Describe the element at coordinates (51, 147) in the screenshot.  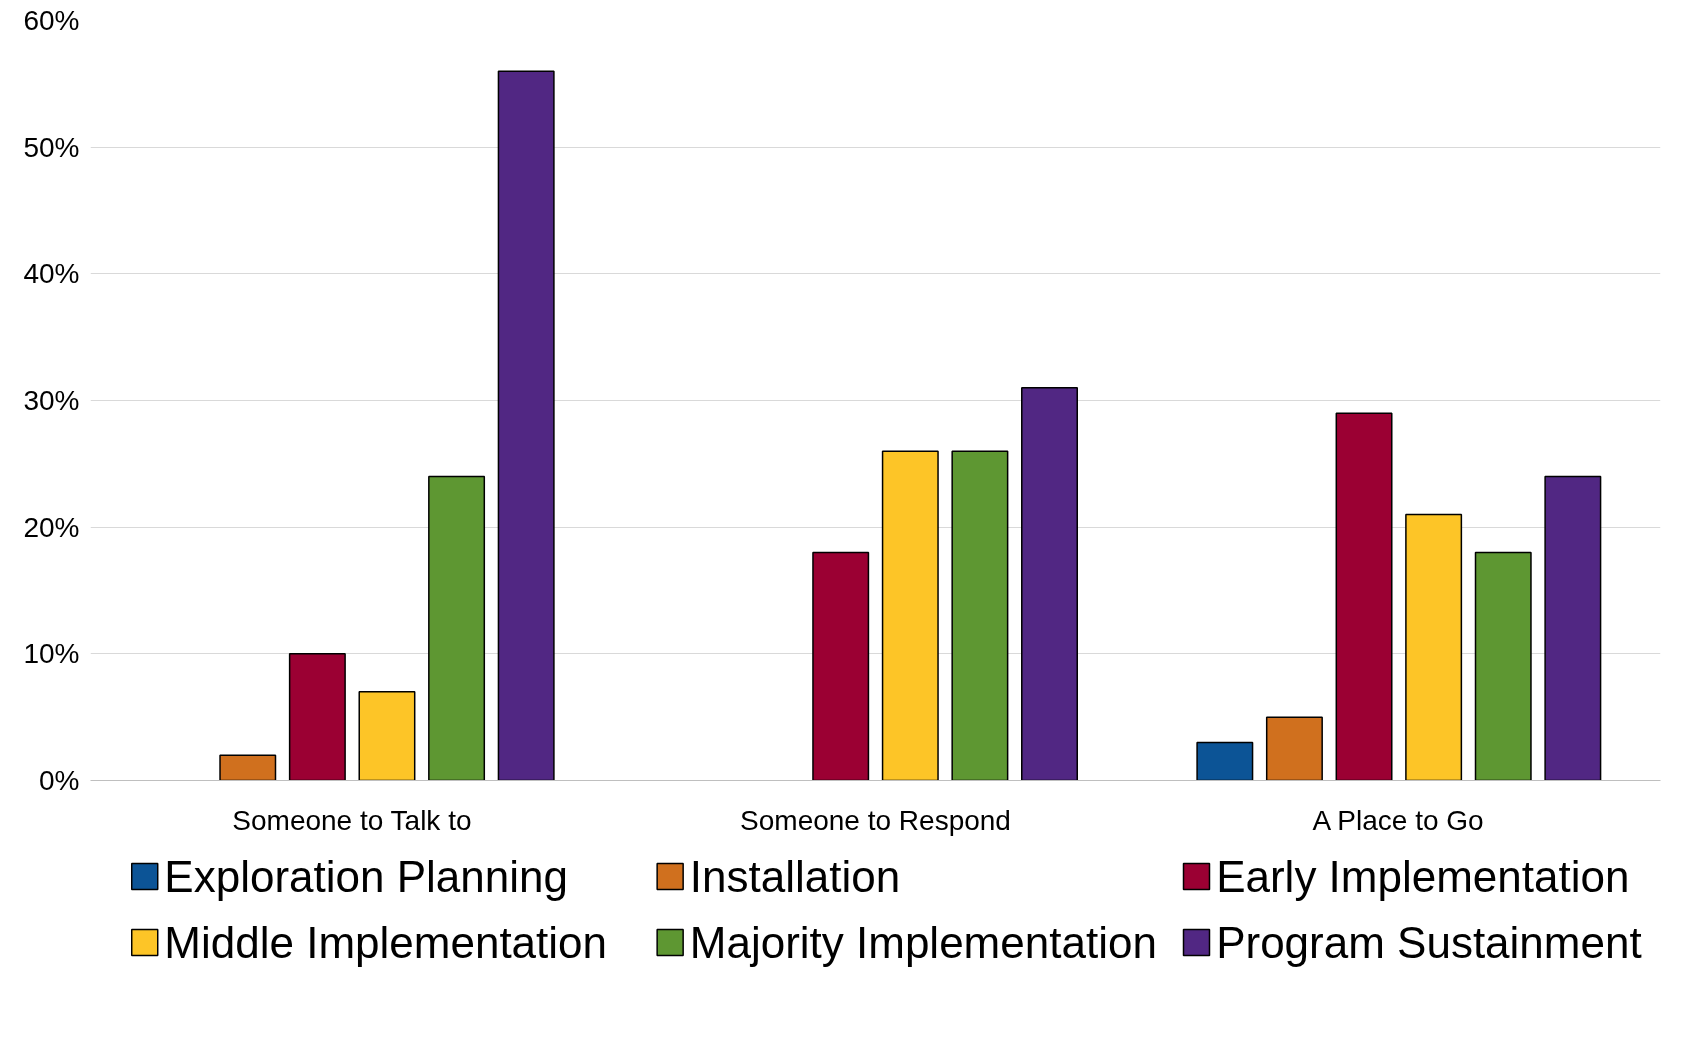
I see `y-tick-label: 50%` at that location.